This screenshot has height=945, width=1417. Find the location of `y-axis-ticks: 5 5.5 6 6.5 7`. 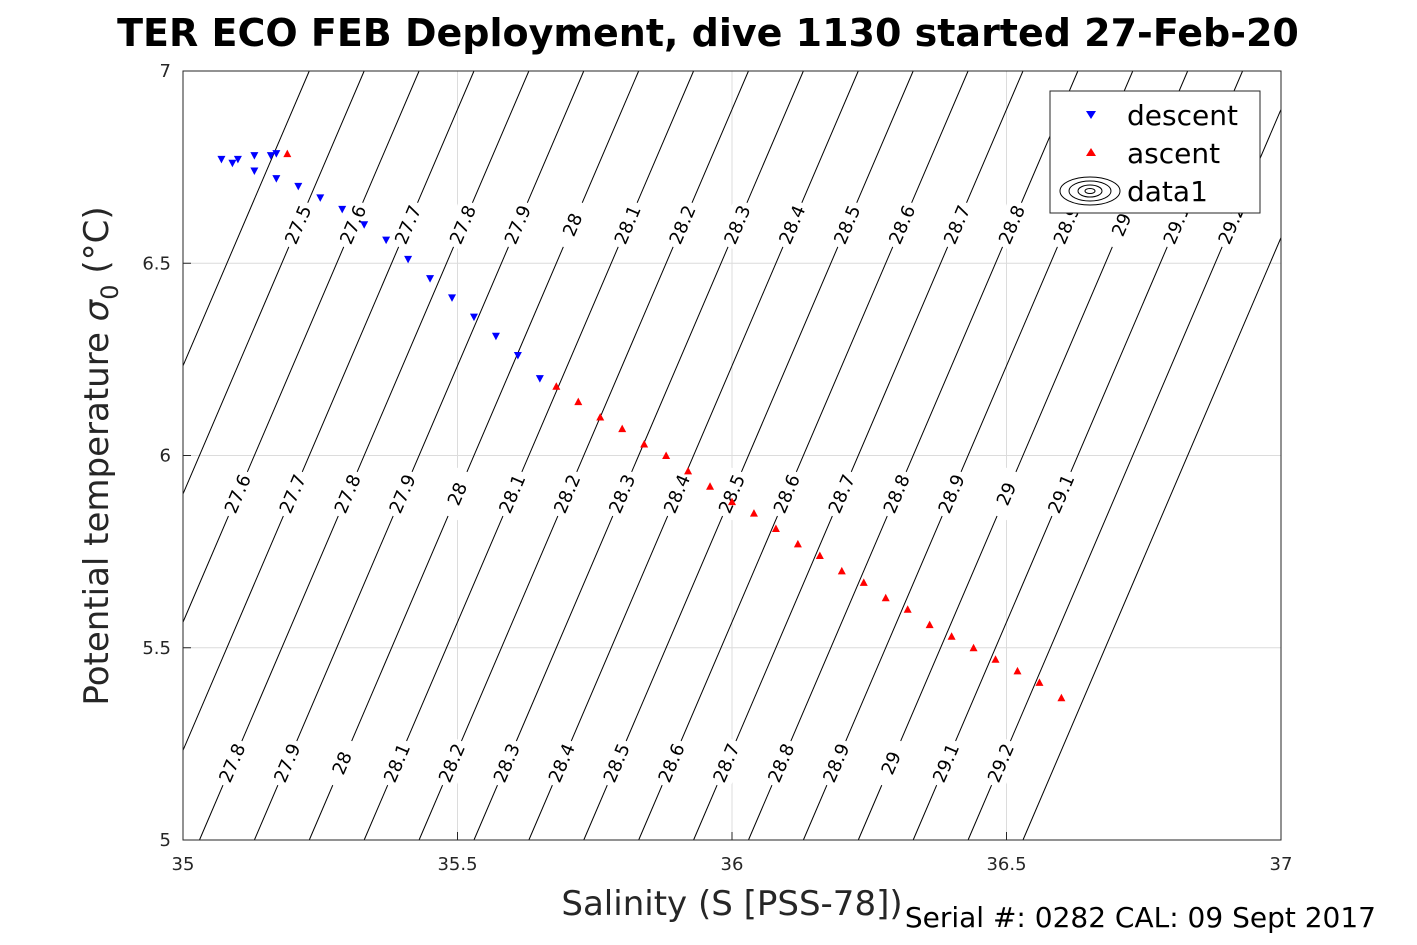

y-axis-ticks: 5 5.5 6 6.5 7 is located at coordinates (166, 456).